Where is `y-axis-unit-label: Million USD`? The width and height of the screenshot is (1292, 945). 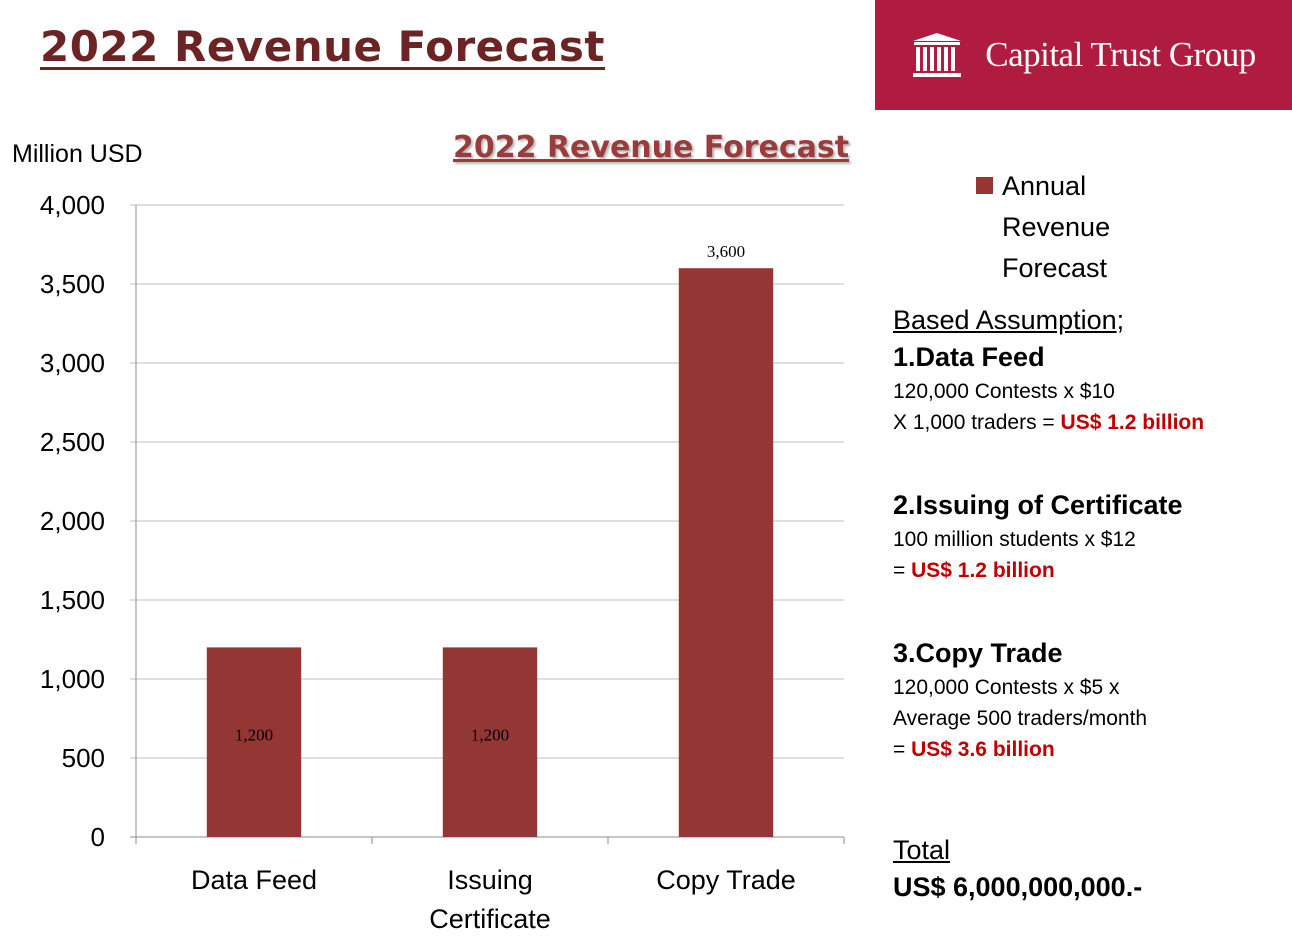
y-axis-unit-label: Million USD is located at coordinates (77, 154).